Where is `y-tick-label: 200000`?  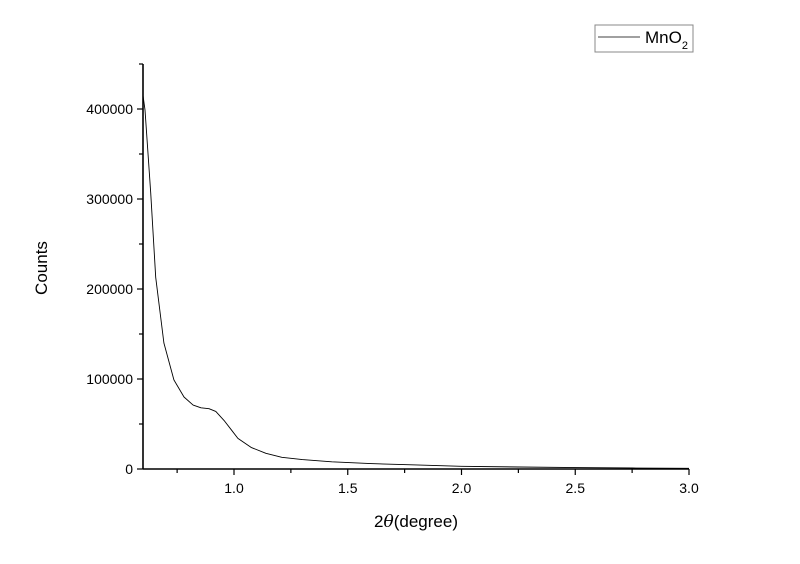
y-tick-label: 200000 is located at coordinates (109, 289).